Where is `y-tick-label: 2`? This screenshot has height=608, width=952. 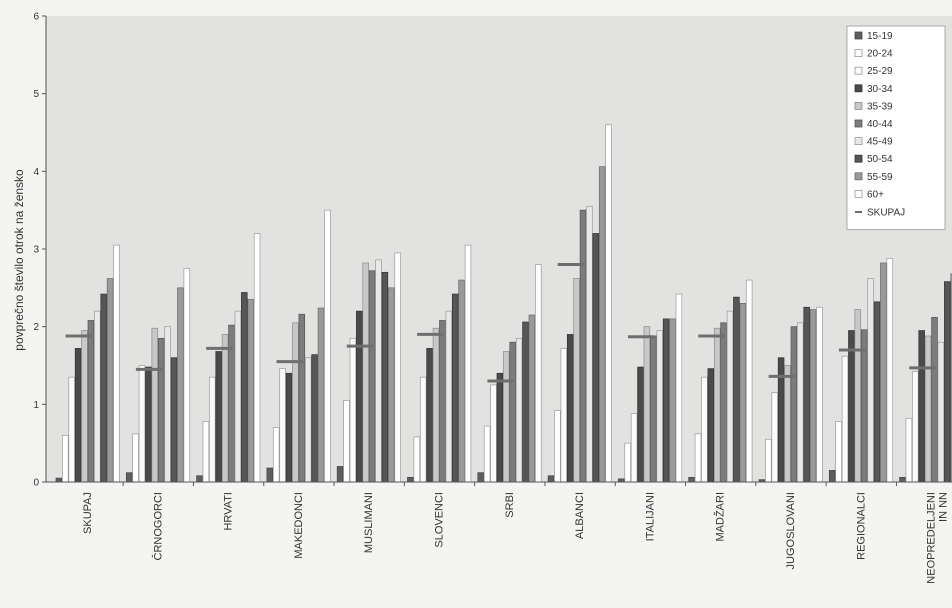 y-tick-label: 2 is located at coordinates (36, 327).